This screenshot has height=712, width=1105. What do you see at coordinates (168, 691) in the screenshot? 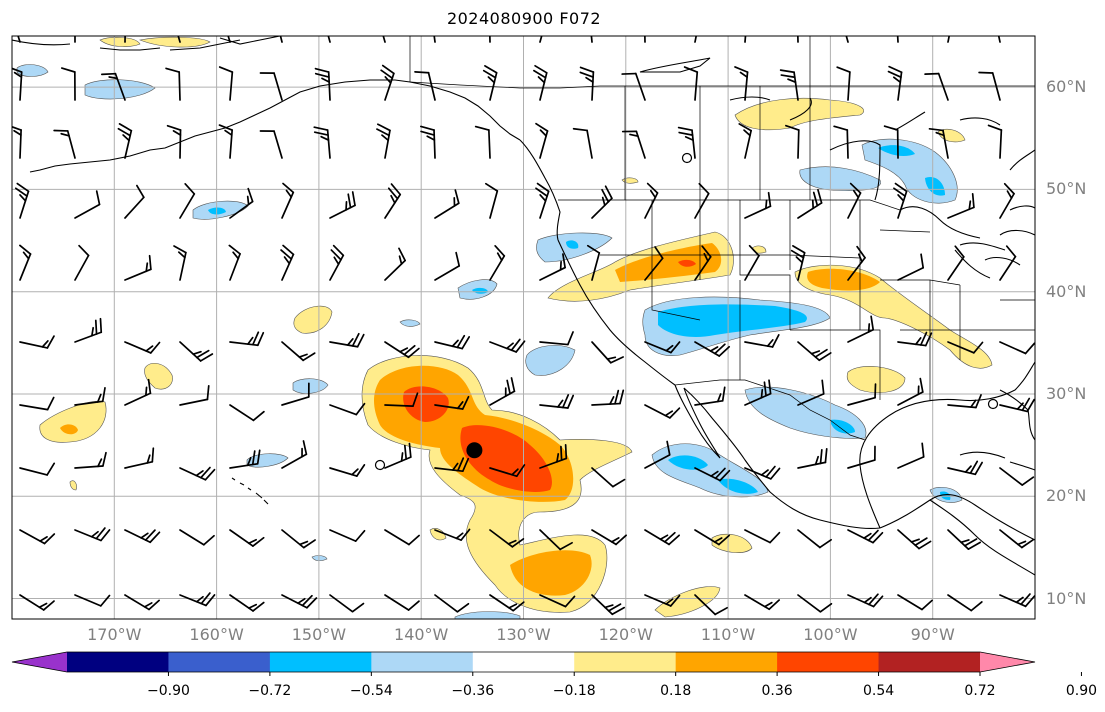
I see `colorbar-tick-label: −0.90` at bounding box center [168, 691].